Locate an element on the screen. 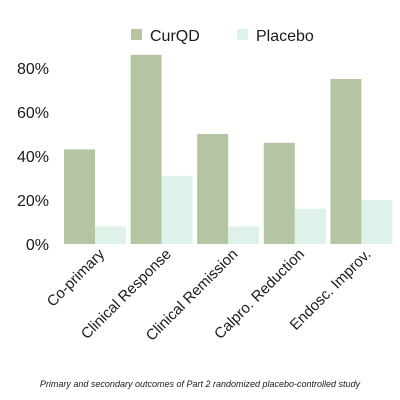  legend-label-placebo: Placebo is located at coordinates (285, 36).